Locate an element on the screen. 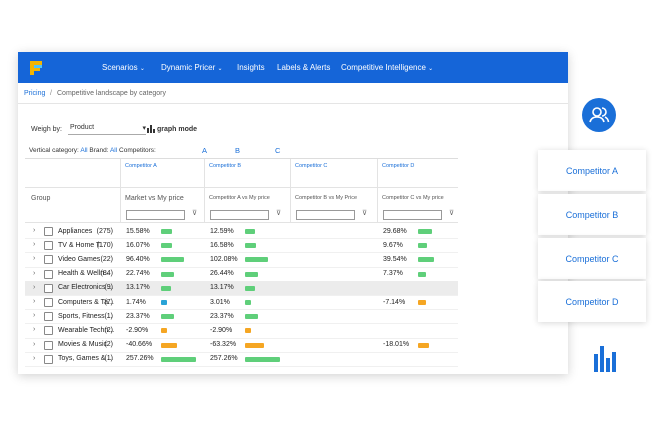 This screenshot has width=661, height=432. table-row: › Wearable Techn... (2) -2.90% -2.90% is located at coordinates (241, 331).